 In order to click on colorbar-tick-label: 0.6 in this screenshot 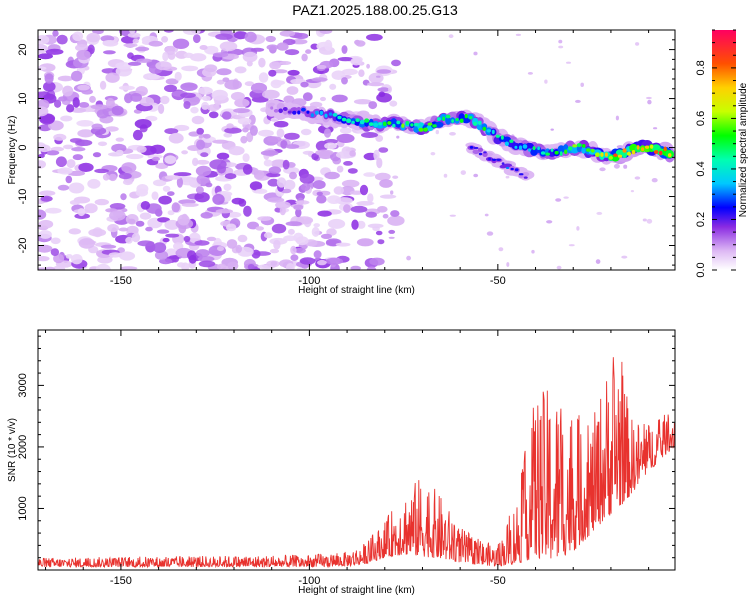, I will do `click(701, 118)`.